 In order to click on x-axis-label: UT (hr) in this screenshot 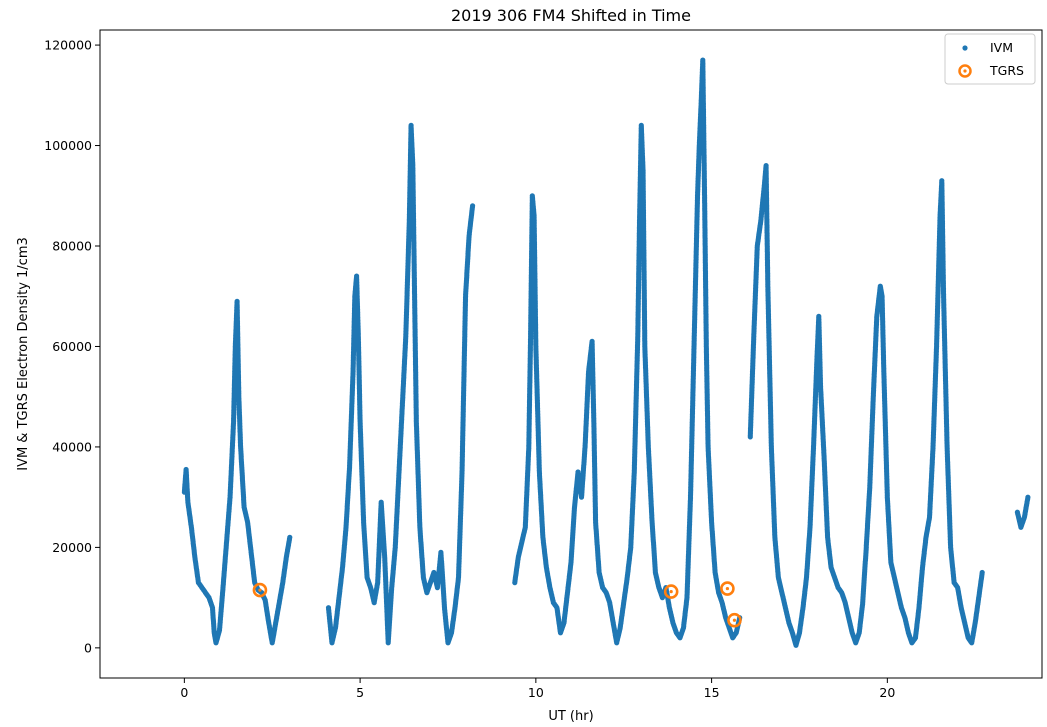, I will do `click(570, 716)`.